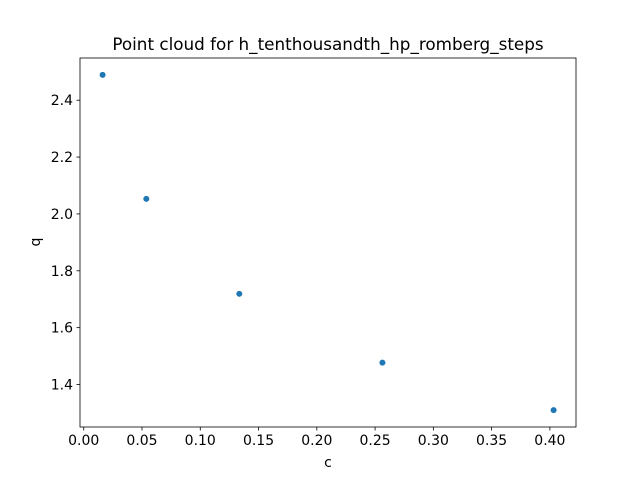  I want to click on x-tick-label: 0.00, so click(83, 441).